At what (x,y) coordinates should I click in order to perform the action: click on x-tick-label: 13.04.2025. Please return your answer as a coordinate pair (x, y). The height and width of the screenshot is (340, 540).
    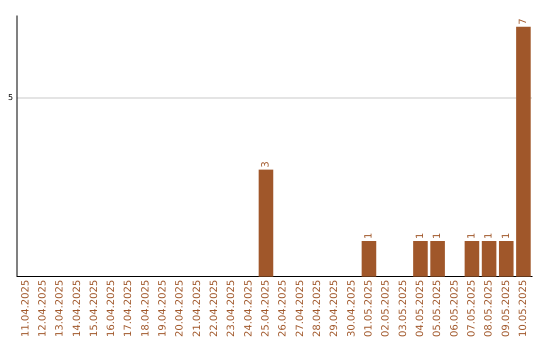
    Looking at the image, I should click on (60, 309).